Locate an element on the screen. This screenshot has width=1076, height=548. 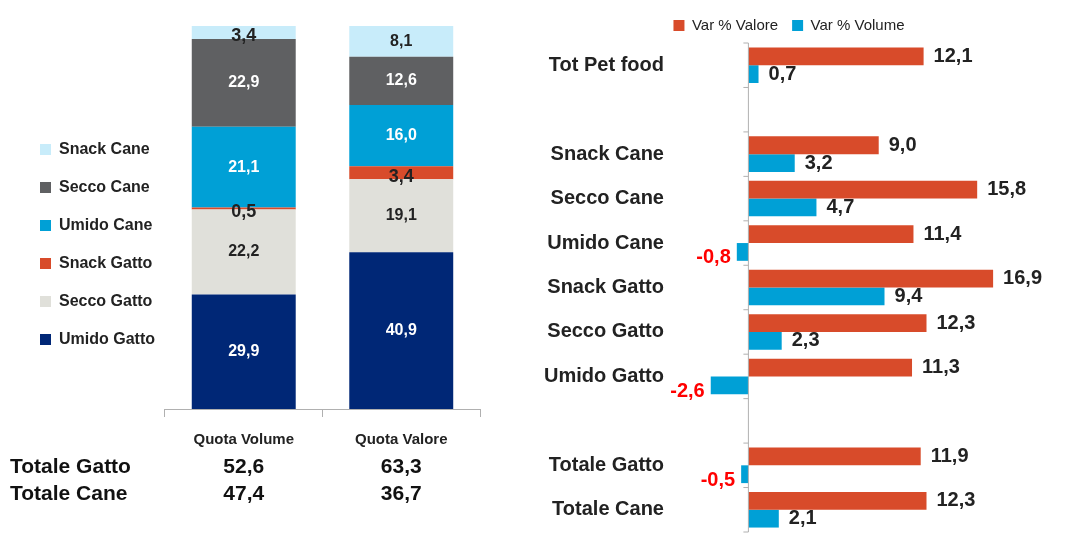
data-label: 22,9 is located at coordinates (244, 82).